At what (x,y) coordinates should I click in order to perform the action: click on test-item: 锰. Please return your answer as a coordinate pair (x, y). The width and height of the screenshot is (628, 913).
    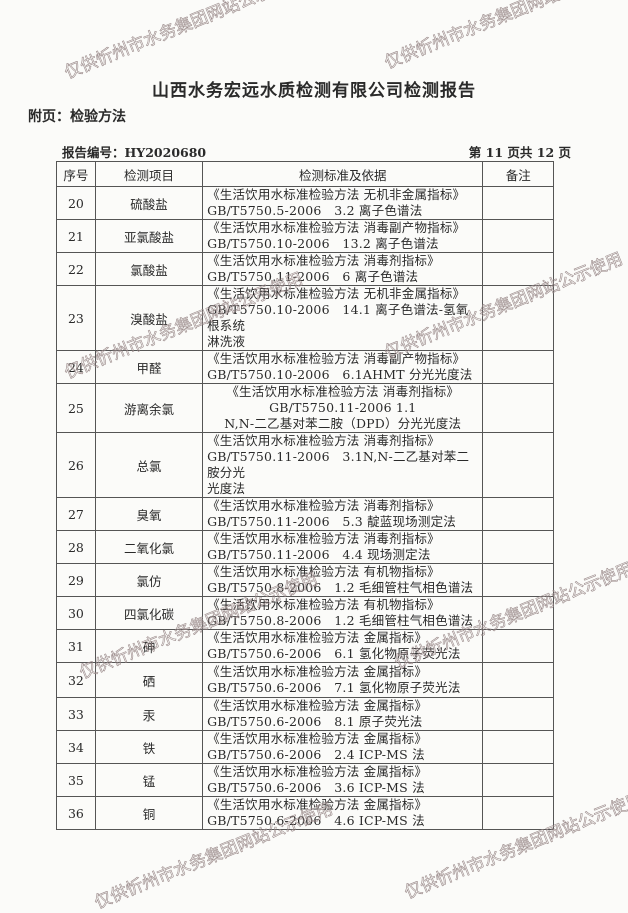
    Looking at the image, I should click on (149, 780).